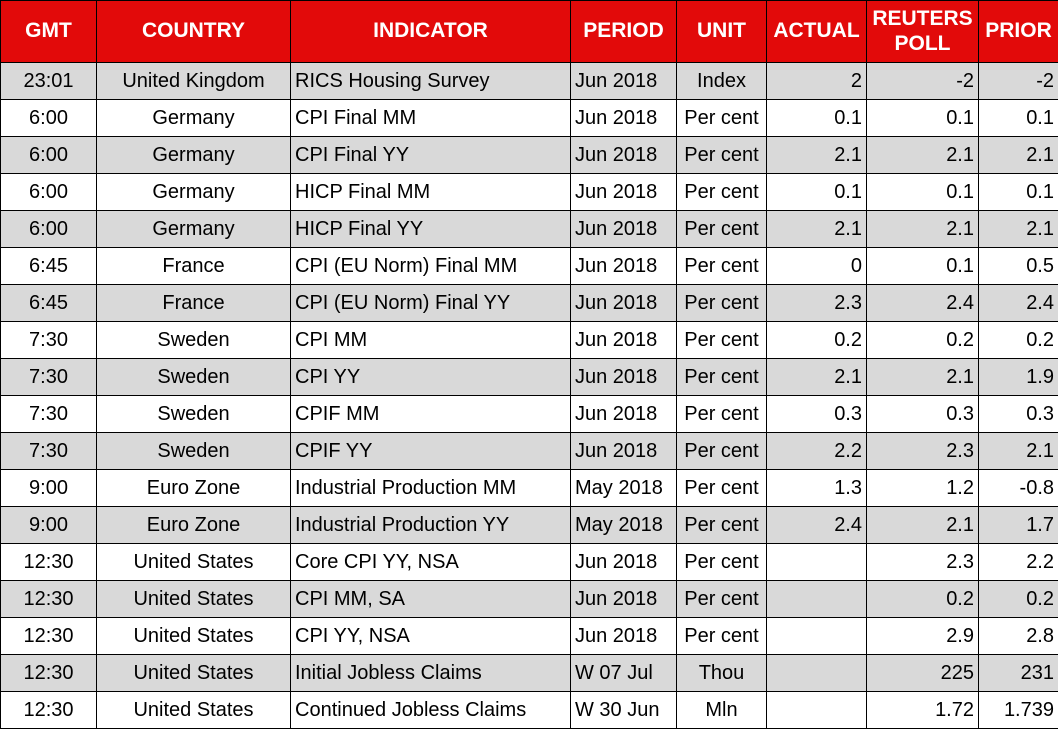 The image size is (1058, 729). Describe the element at coordinates (49, 525) in the screenshot. I see `gmt-cell: 9:00` at that location.